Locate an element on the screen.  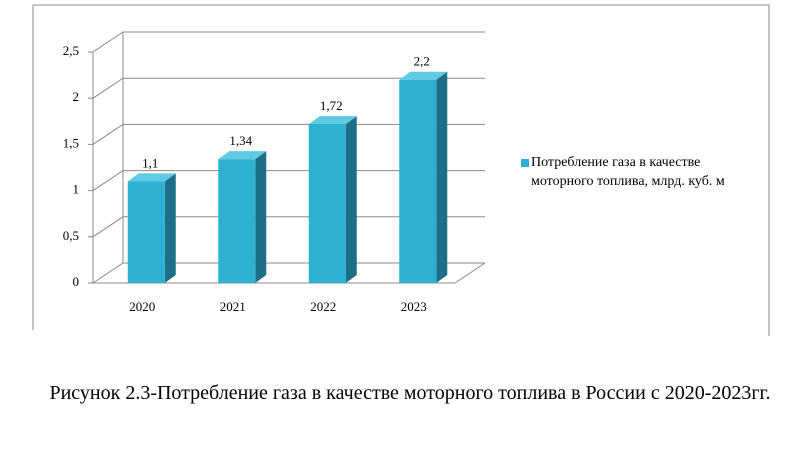
y-tick-label: 2,5 is located at coordinates (71, 50).